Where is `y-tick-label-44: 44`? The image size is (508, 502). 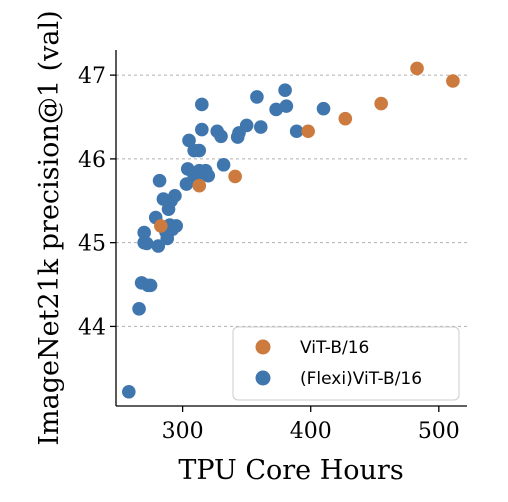 y-tick-label-44: 44 is located at coordinates (92, 327).